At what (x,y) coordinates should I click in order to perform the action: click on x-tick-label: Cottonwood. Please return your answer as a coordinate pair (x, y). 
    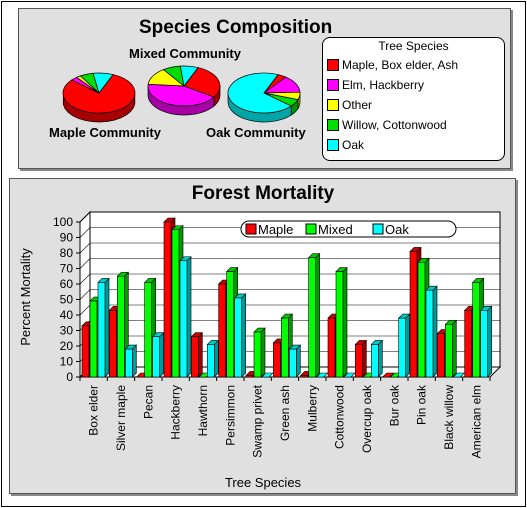
    Looking at the image, I should click on (340, 417).